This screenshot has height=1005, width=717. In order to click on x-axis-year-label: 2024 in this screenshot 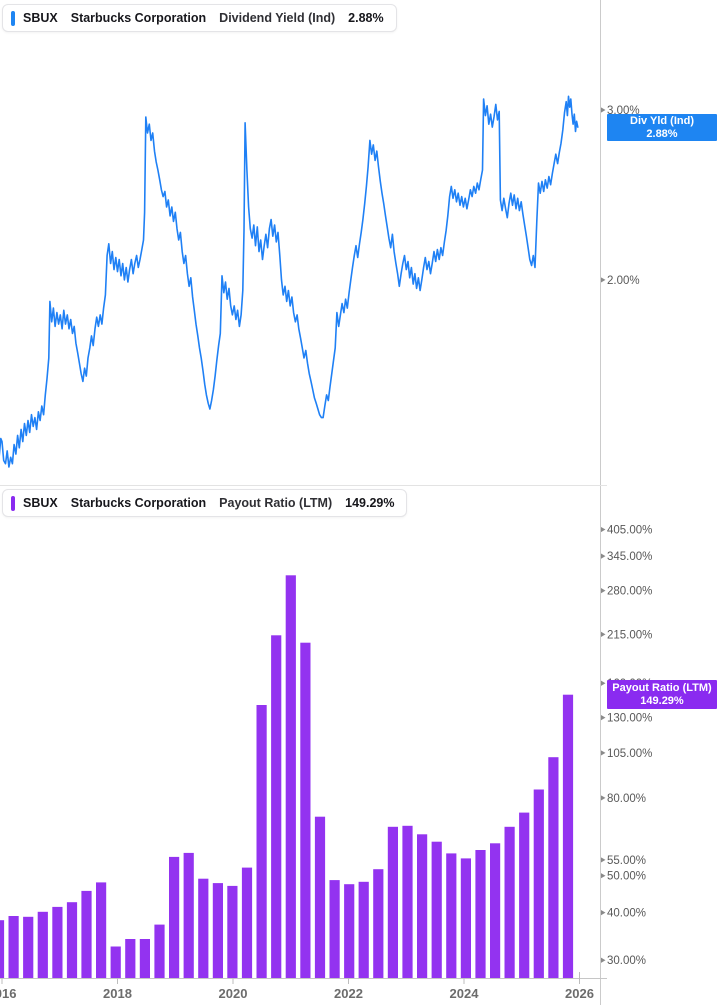, I will do `click(465, 993)`.